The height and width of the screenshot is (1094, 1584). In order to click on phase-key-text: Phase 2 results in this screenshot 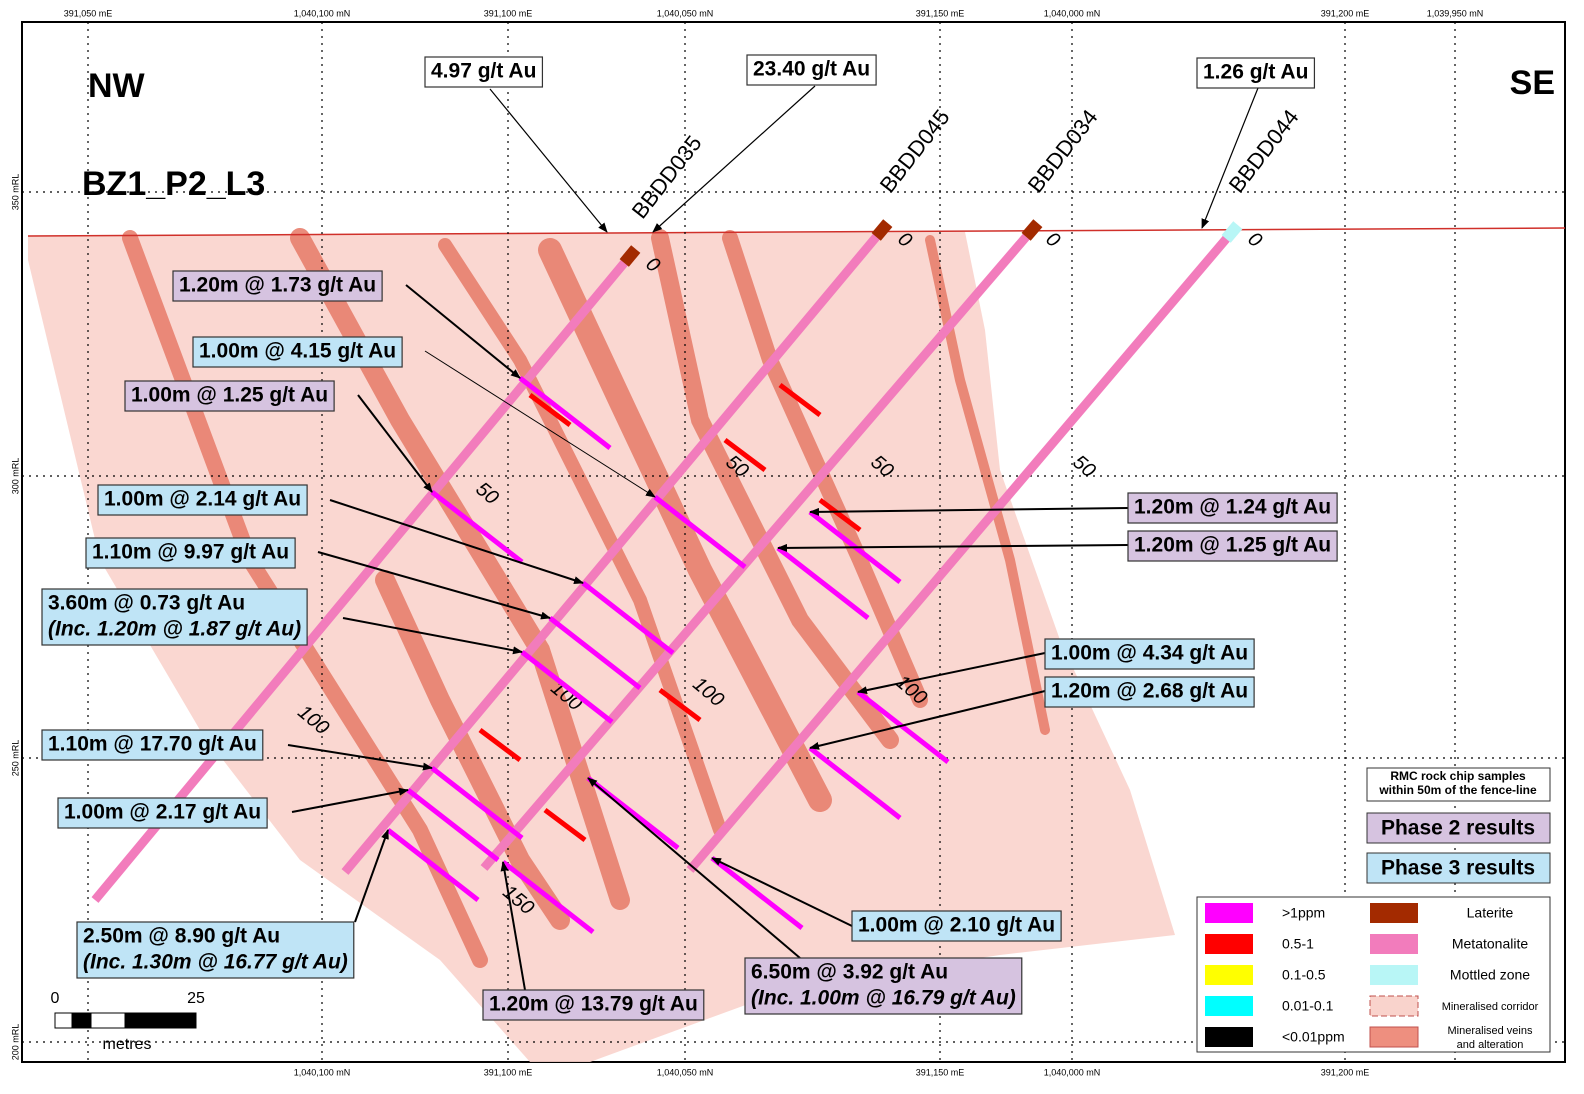, I will do `click(1458, 828)`.